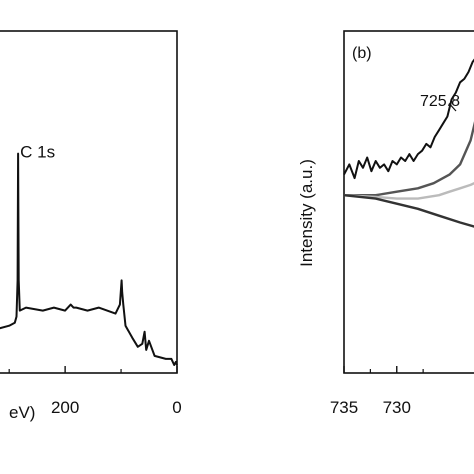 Image resolution: width=474 pixels, height=474 pixels. I want to click on c1s-peak-label: C 1s, so click(37, 152).